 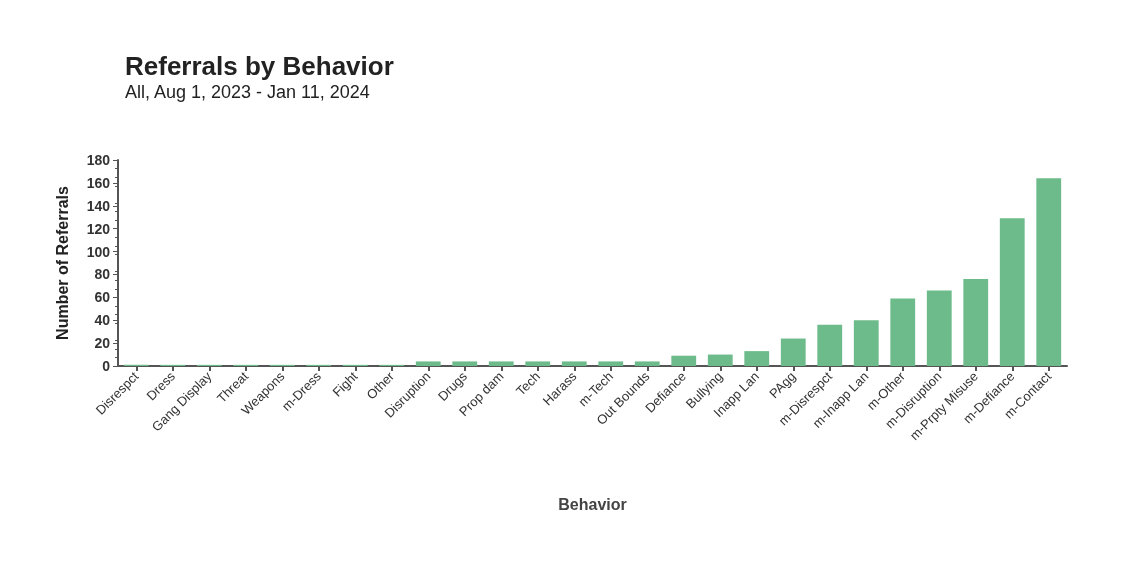 I want to click on y-tick-label: 140, so click(x=98, y=205).